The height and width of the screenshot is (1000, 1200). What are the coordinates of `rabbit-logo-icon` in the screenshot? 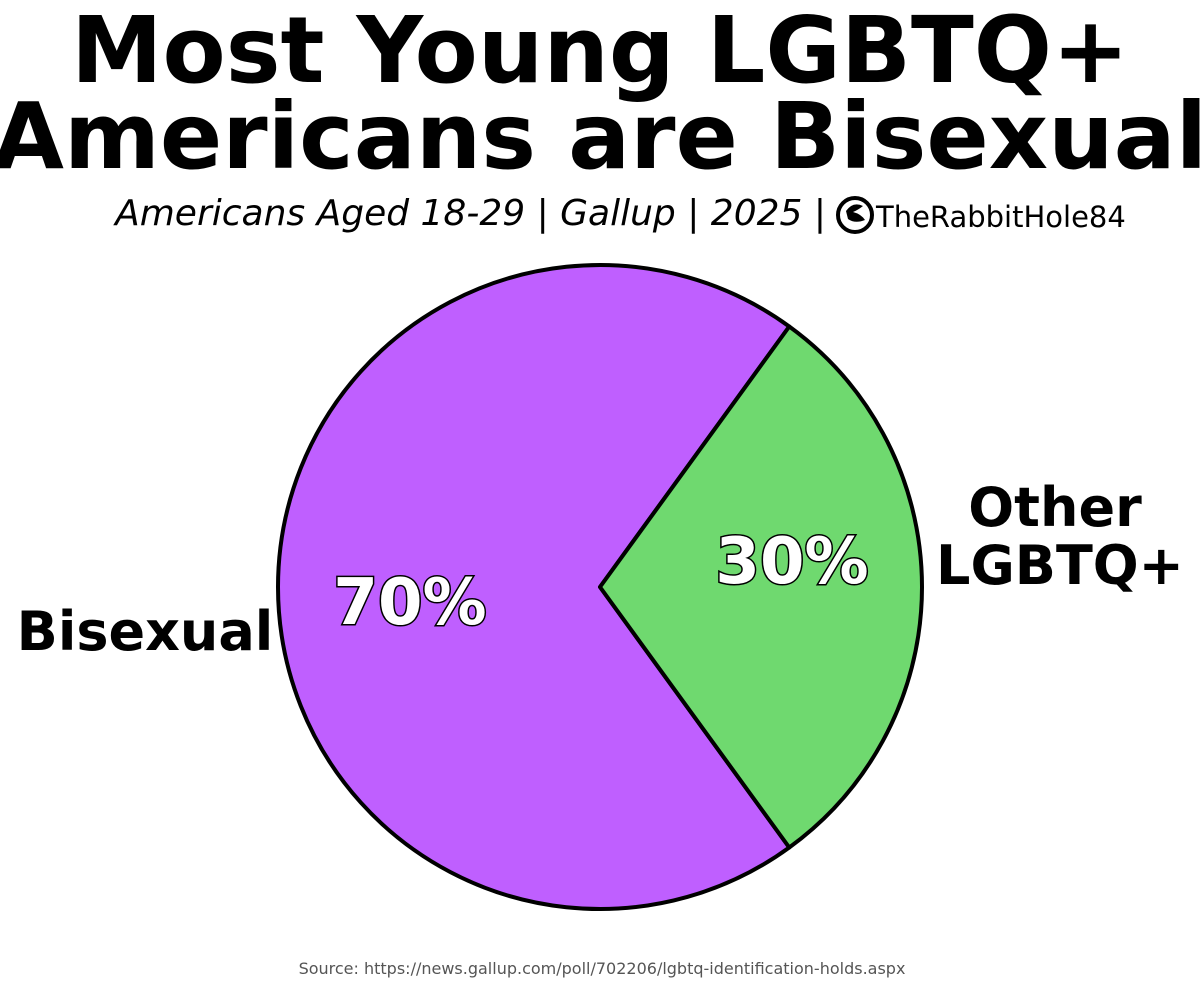 It's located at (855, 215).